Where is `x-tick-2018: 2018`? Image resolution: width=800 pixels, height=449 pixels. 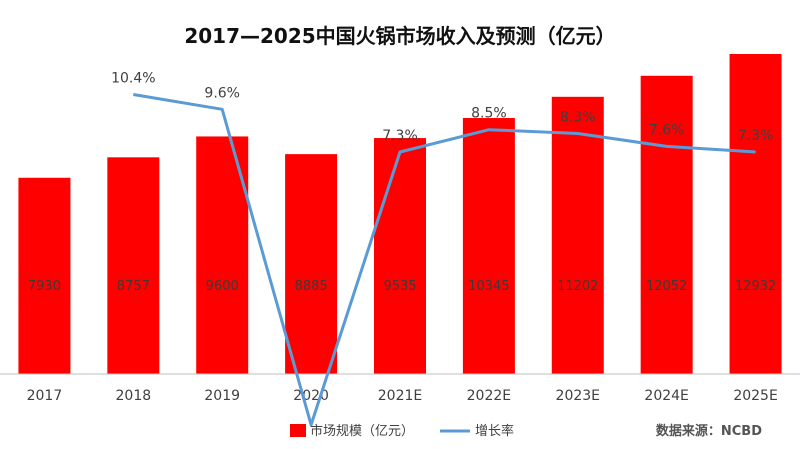
x-tick-2018: 2018 is located at coordinates (134, 396).